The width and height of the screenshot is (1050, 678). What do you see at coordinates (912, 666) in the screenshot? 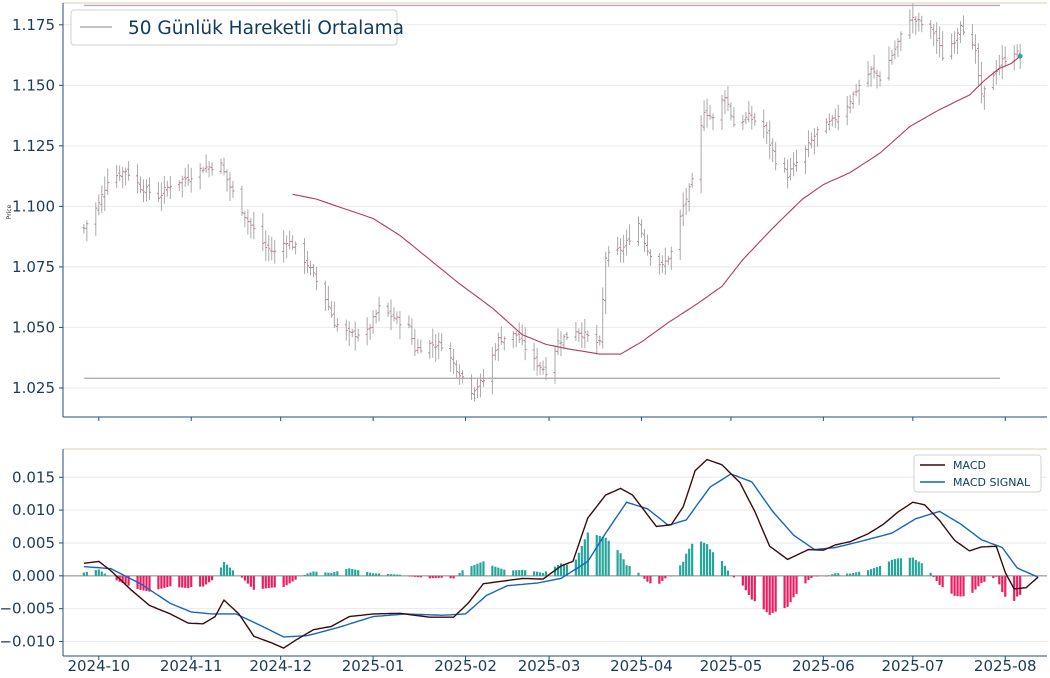
I see `x-tick-label: 2025-07` at bounding box center [912, 666].